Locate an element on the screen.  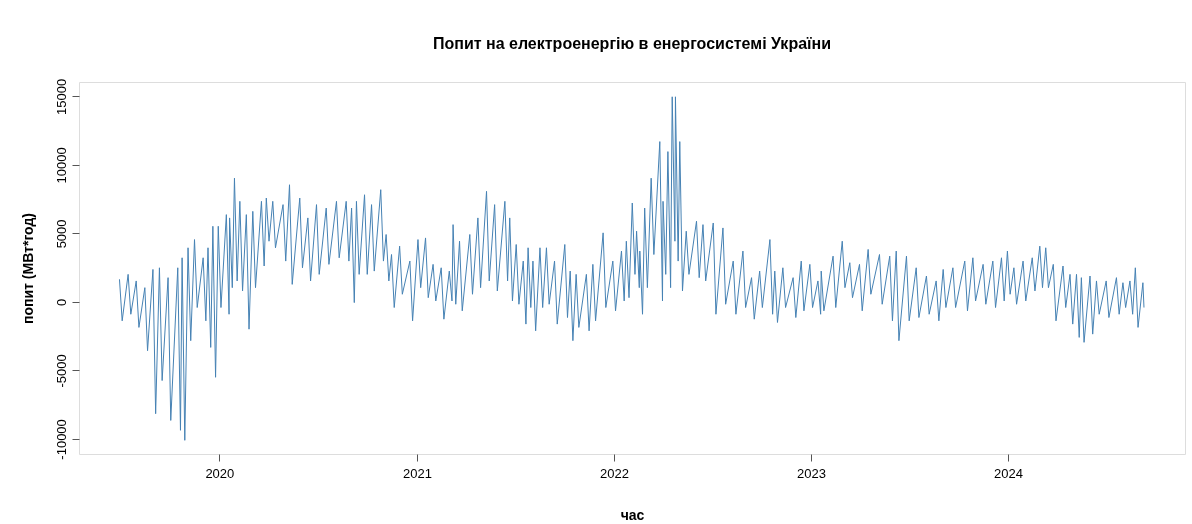
y-axis-title: попит (МВт*год) is located at coordinates (27, 268).